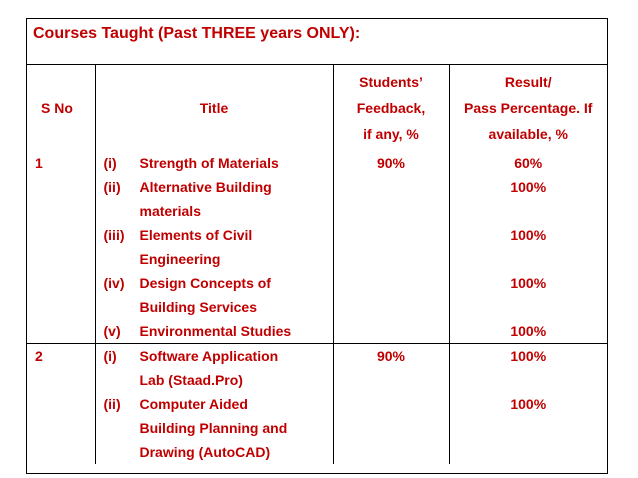  What do you see at coordinates (112, 331) in the screenshot?
I see `course-number: (v)` at bounding box center [112, 331].